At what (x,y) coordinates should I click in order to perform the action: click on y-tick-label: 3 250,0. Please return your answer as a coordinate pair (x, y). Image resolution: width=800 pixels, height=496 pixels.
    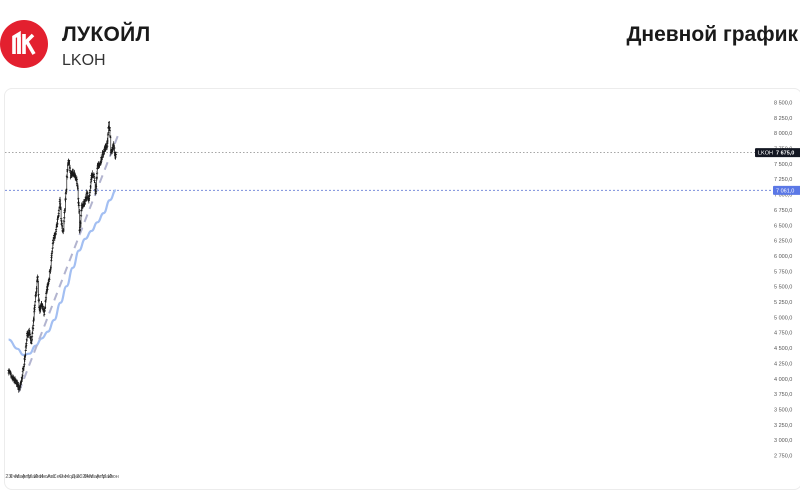
    Looking at the image, I should click on (783, 426).